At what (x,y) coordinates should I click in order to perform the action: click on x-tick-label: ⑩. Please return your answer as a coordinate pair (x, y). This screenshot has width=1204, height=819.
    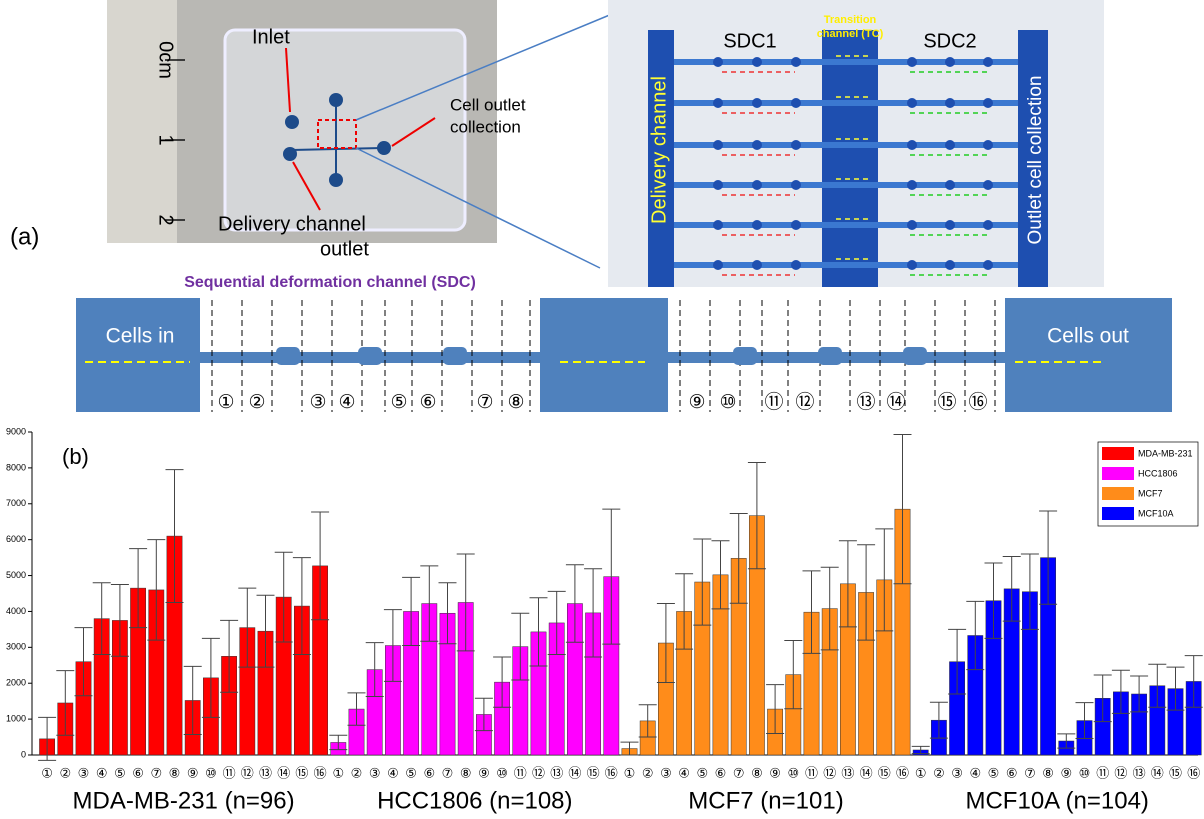
    Looking at the image, I should click on (1085, 772).